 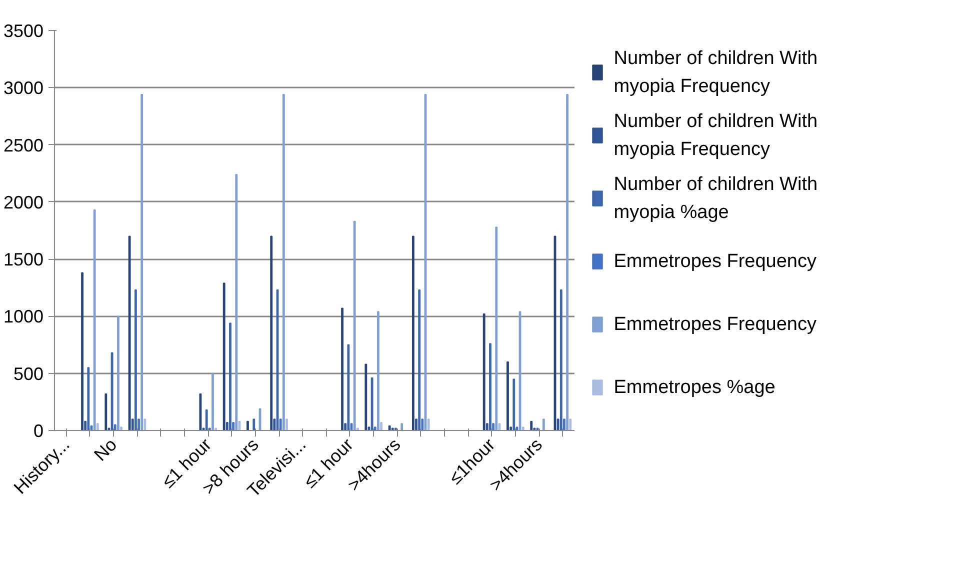 What do you see at coordinates (23, 88) in the screenshot?
I see `y-tick-label: 3000` at bounding box center [23, 88].